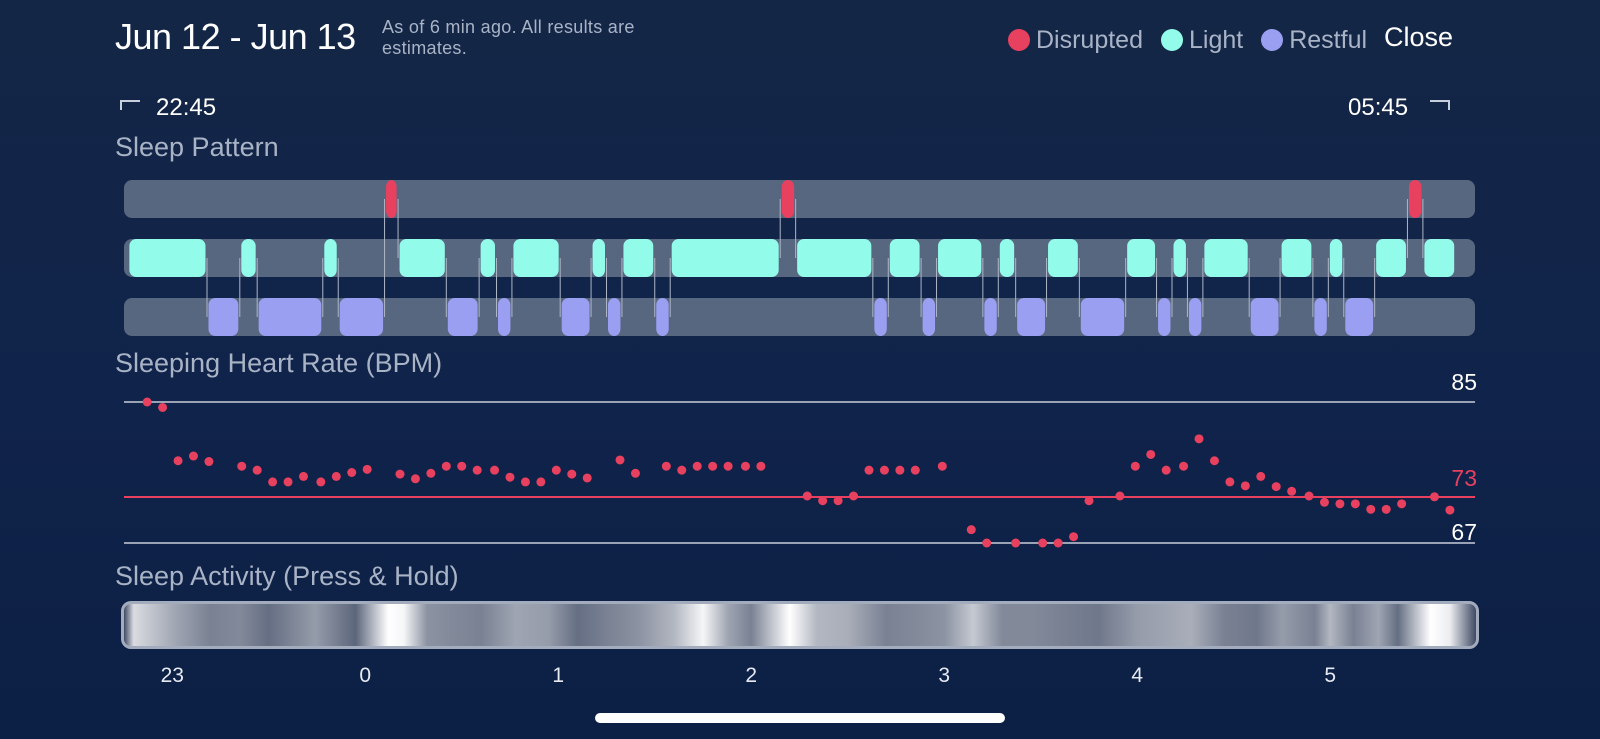  I want to click on sleep-pattern-title: Sleep Pattern, so click(197, 147).